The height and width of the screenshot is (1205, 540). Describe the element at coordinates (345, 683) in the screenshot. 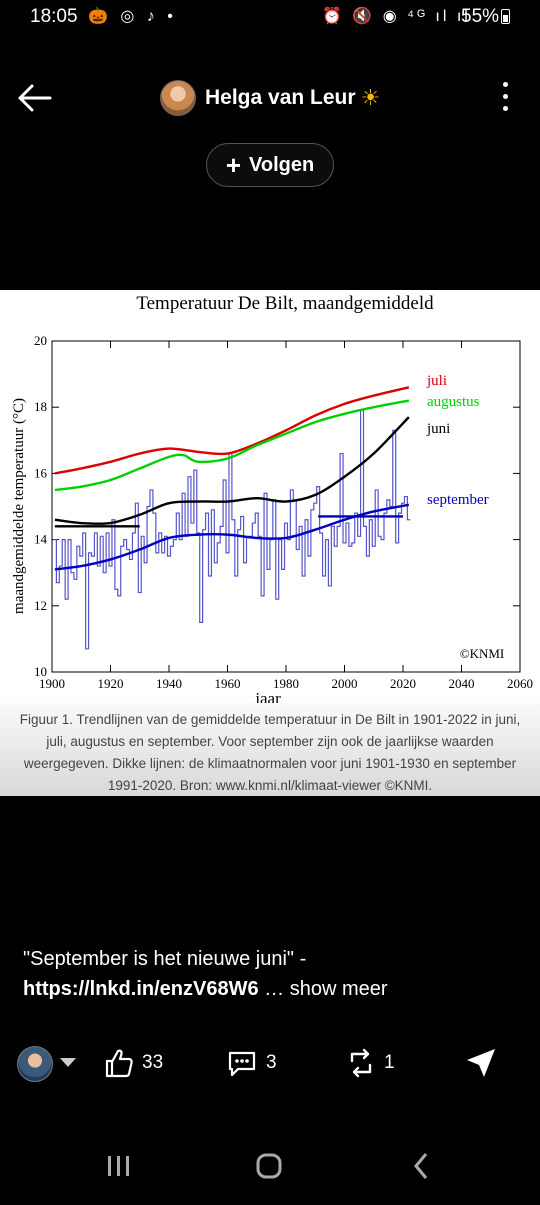

I see `x-tick-label: 2000` at that location.